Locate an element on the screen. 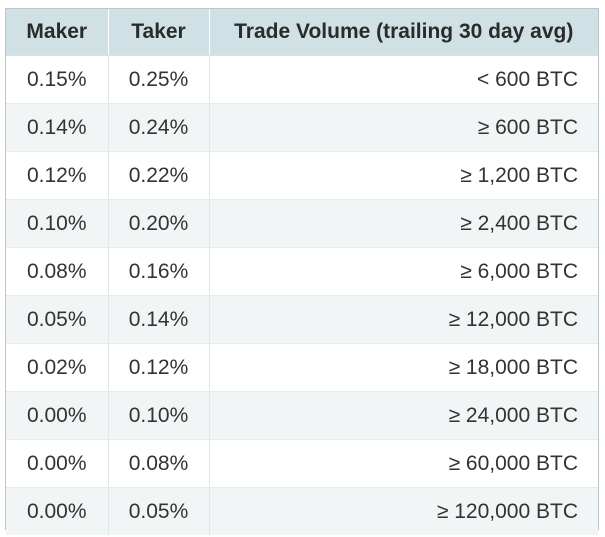 This screenshot has height=537, width=605. table-row: 0.00% 0.05% ≥ 120,000 BTC is located at coordinates (302, 511).